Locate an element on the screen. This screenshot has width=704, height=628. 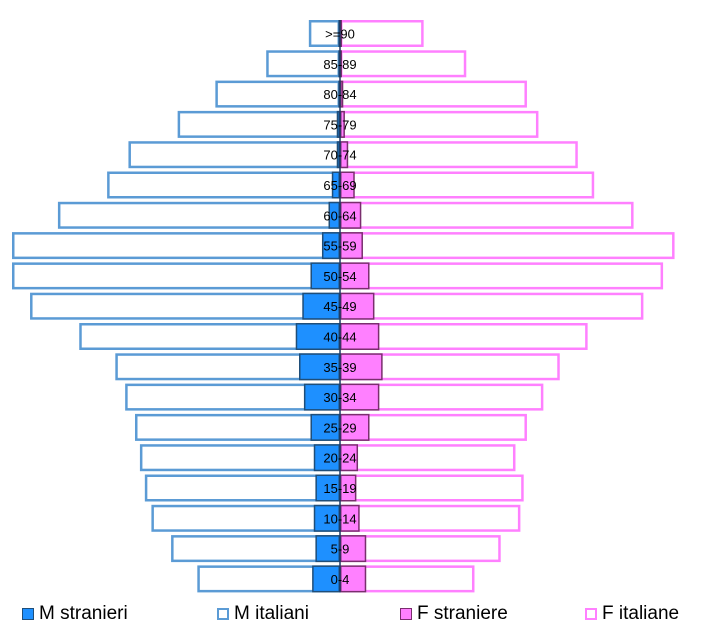
age-label-25-29: 25-29 is located at coordinates (339, 427).